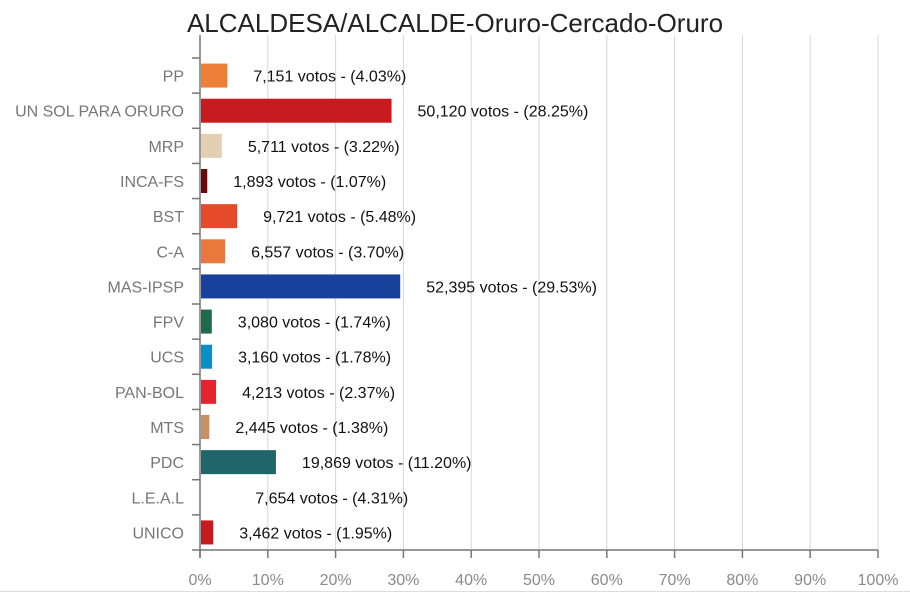 This screenshot has height=599, width=910. I want to click on x-tick-label: 70%, so click(675, 580).